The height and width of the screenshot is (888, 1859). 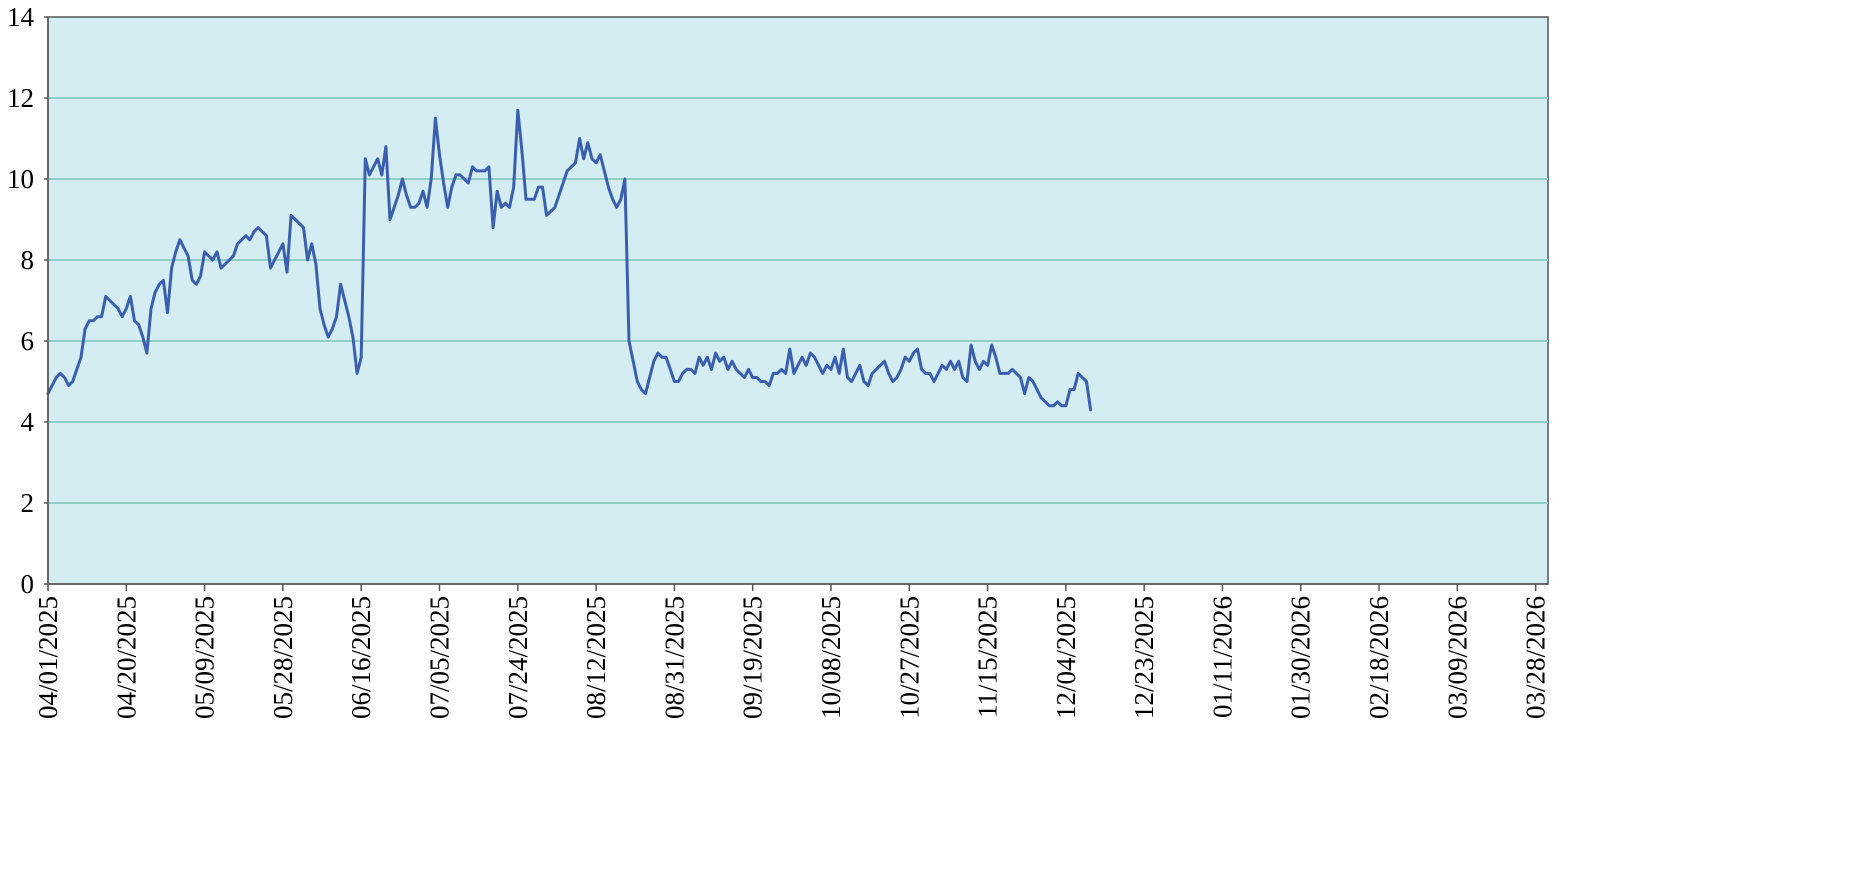 What do you see at coordinates (20, 179) in the screenshot?
I see `y-tick-label: 10` at bounding box center [20, 179].